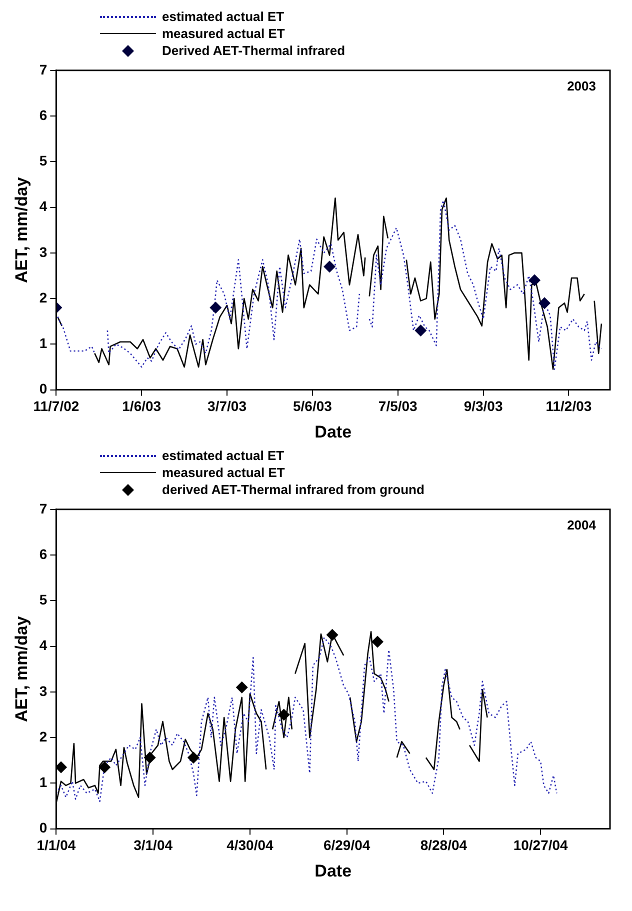  What do you see at coordinates (56, 845) in the screenshot?
I see `x-tick-label: 1/1/04` at bounding box center [56, 845].